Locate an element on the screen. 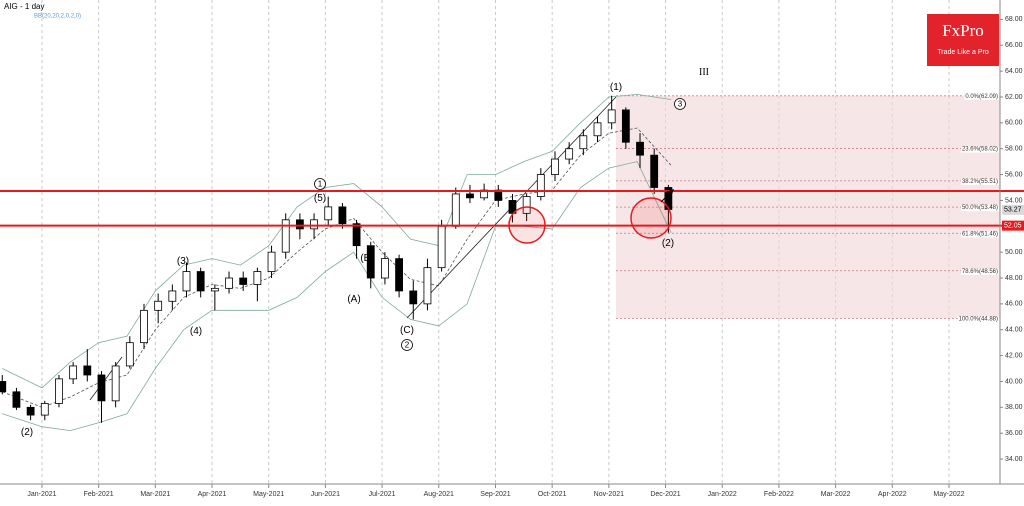 The width and height of the screenshot is (1024, 506). wave-circle is located at coordinates (680, 104).